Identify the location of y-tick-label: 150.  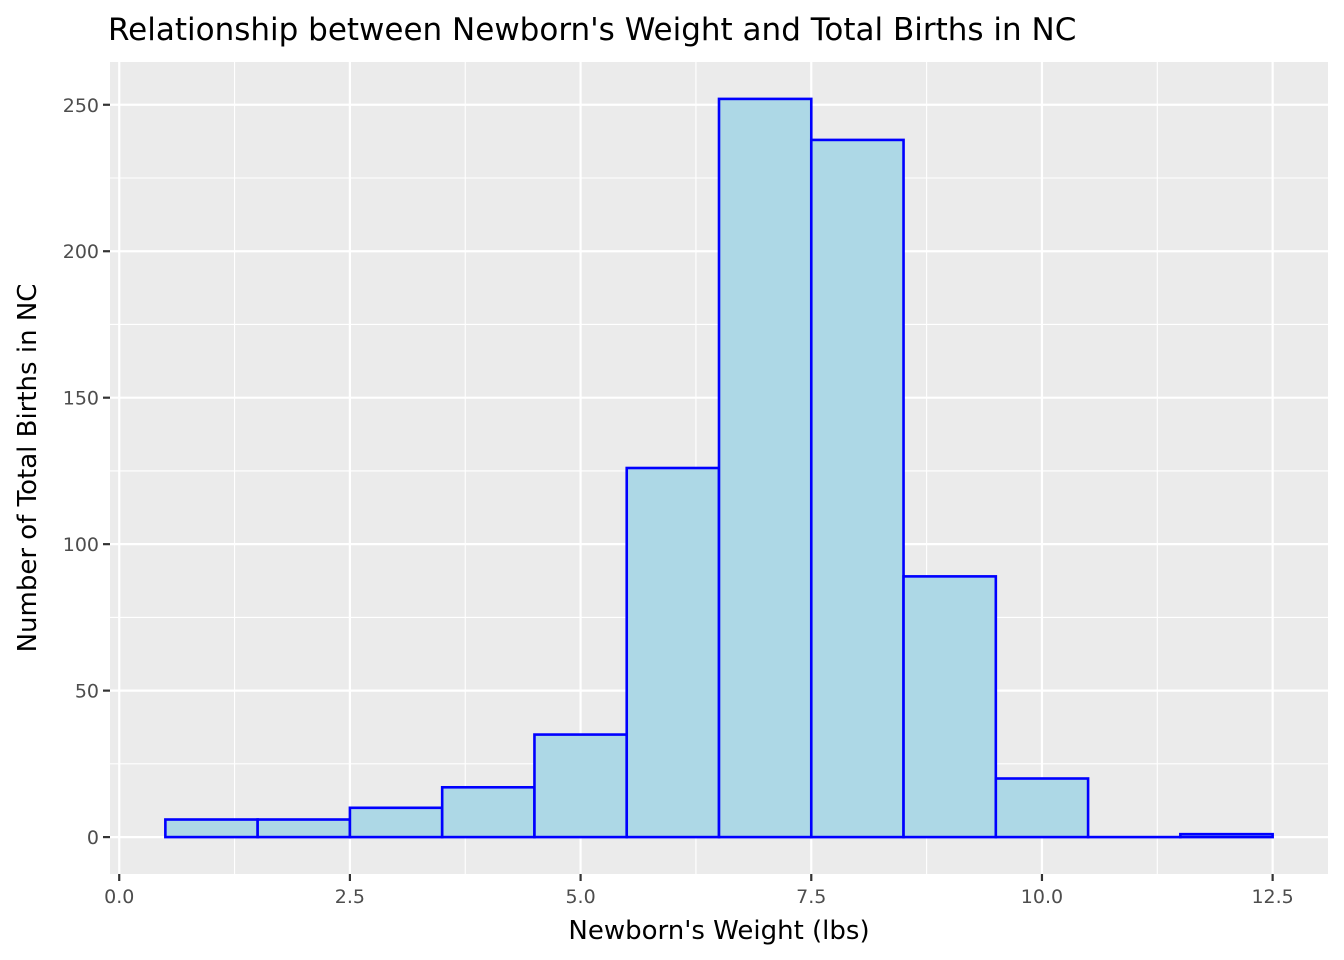
(81, 399).